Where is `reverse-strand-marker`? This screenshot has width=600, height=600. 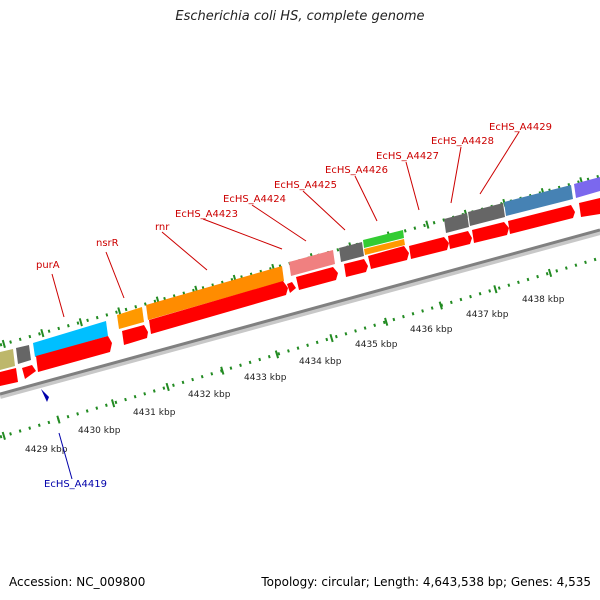 reverse-strand-marker is located at coordinates (45, 395).